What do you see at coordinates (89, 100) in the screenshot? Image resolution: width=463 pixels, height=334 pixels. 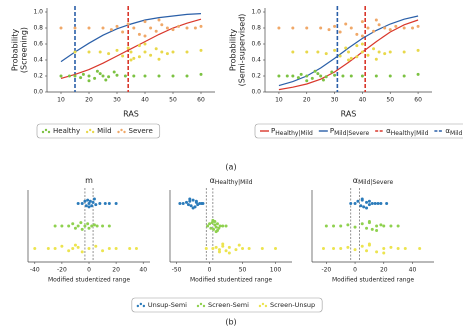 I see `x-tick-label: 20` at bounding box center [89, 100].